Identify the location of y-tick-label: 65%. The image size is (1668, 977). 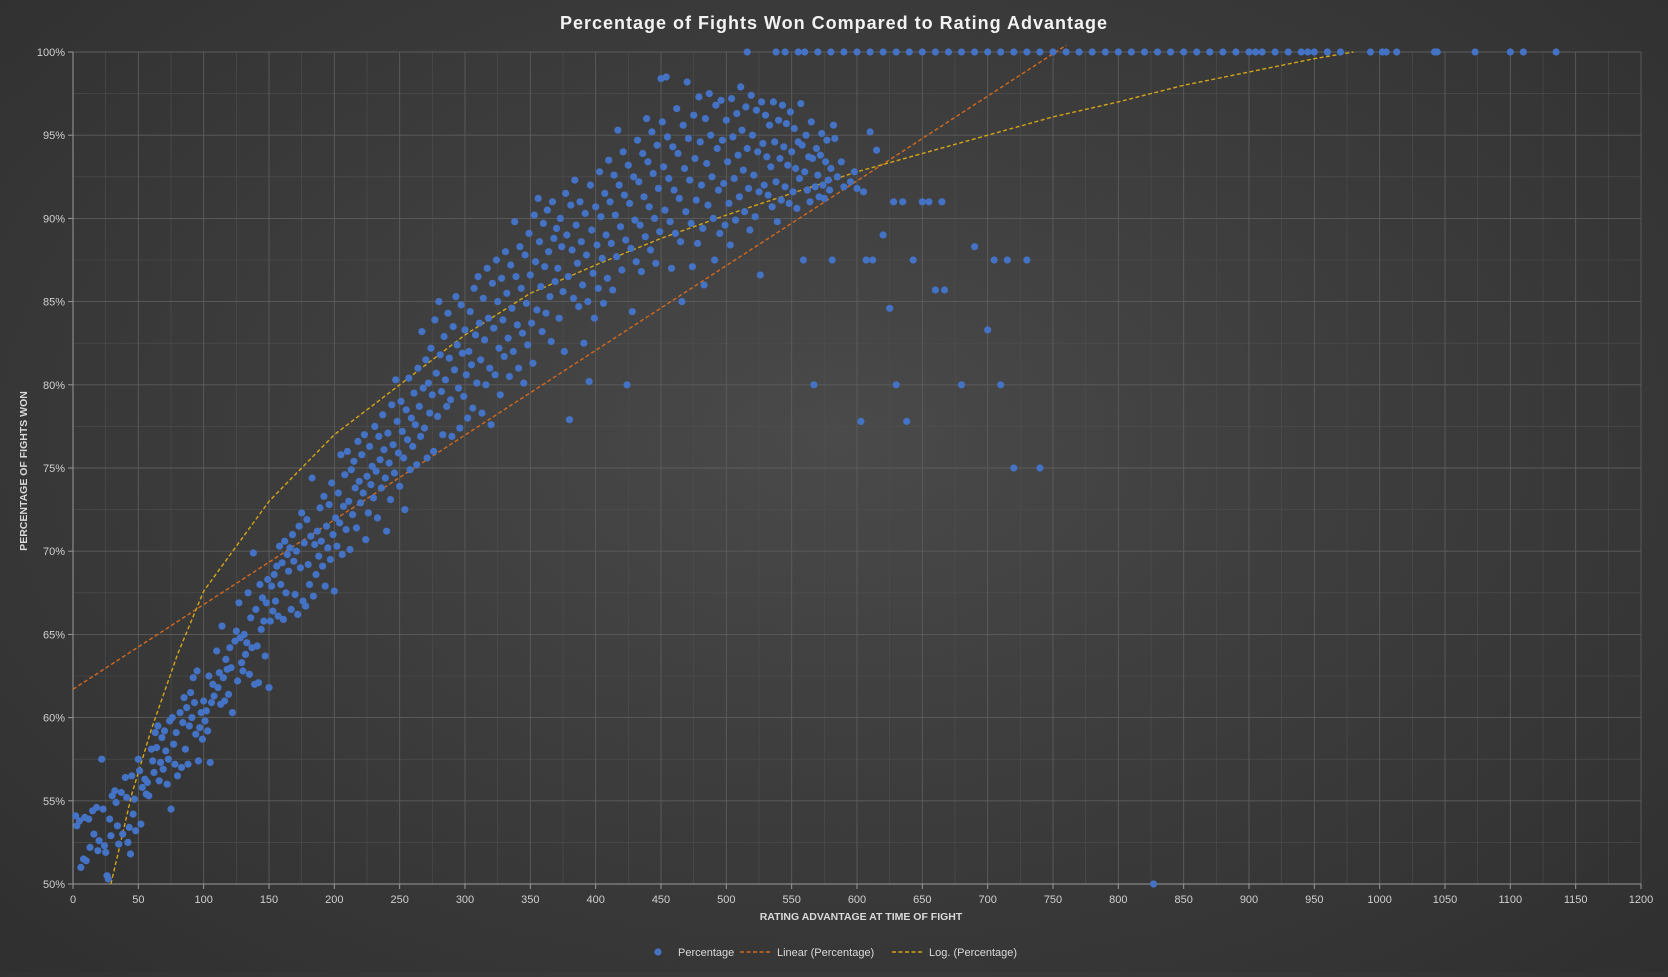
(54, 635).